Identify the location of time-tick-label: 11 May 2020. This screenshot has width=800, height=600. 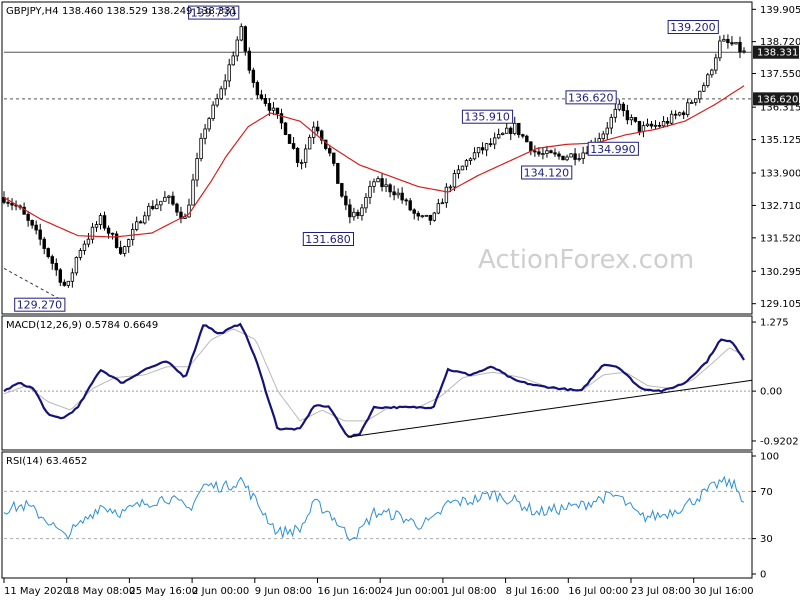
(36, 591).